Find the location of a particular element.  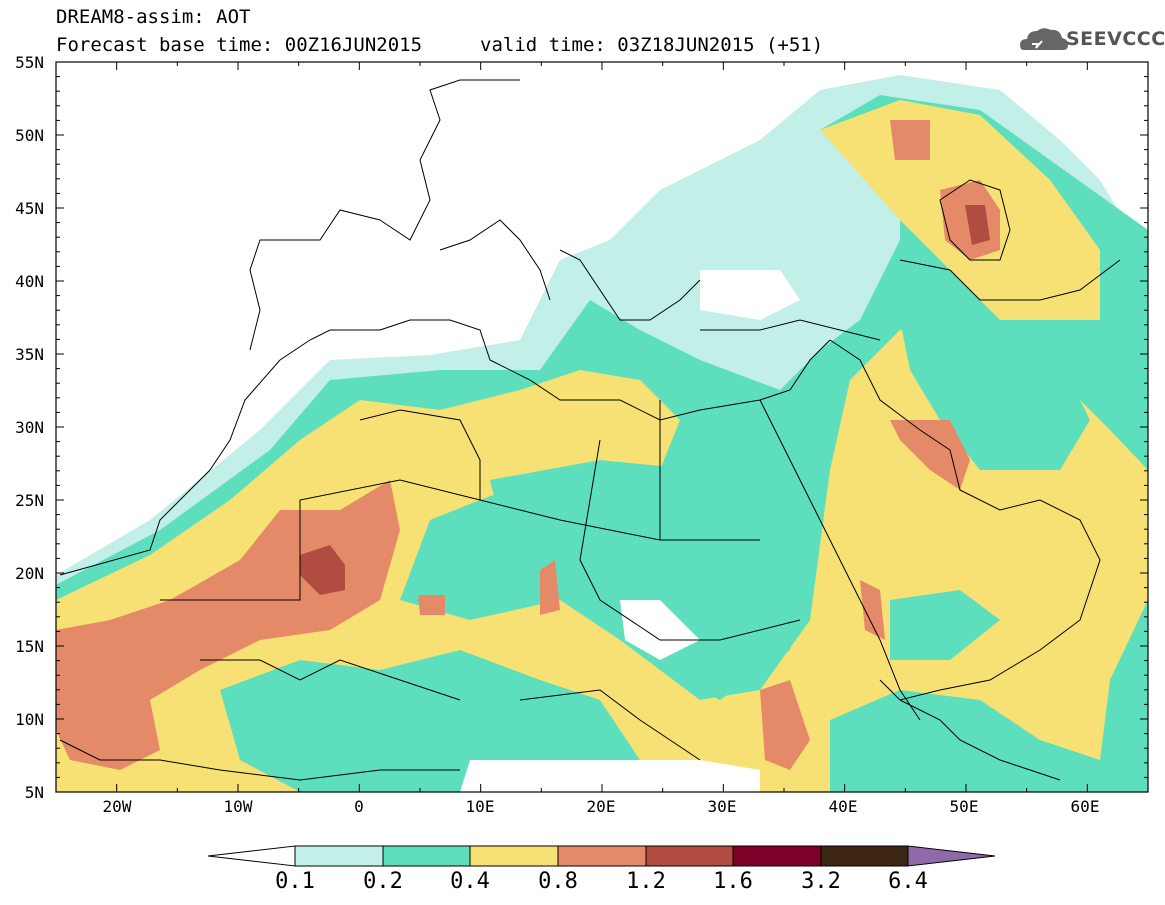

lat-label: 25N is located at coordinates (29, 500).